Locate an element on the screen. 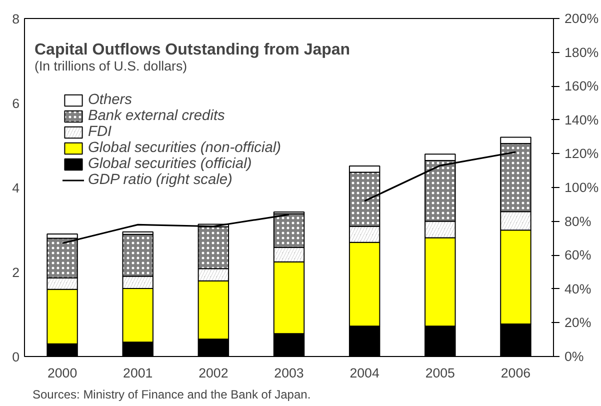  y2-tick-label: 200% is located at coordinates (581, 18).